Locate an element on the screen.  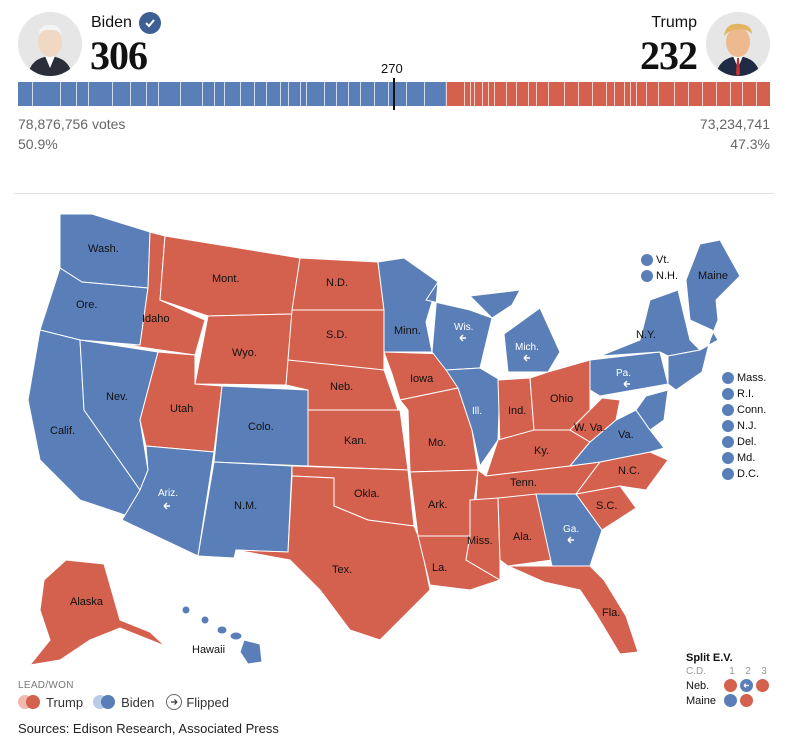
label-neb: Neb. is located at coordinates (341, 387).